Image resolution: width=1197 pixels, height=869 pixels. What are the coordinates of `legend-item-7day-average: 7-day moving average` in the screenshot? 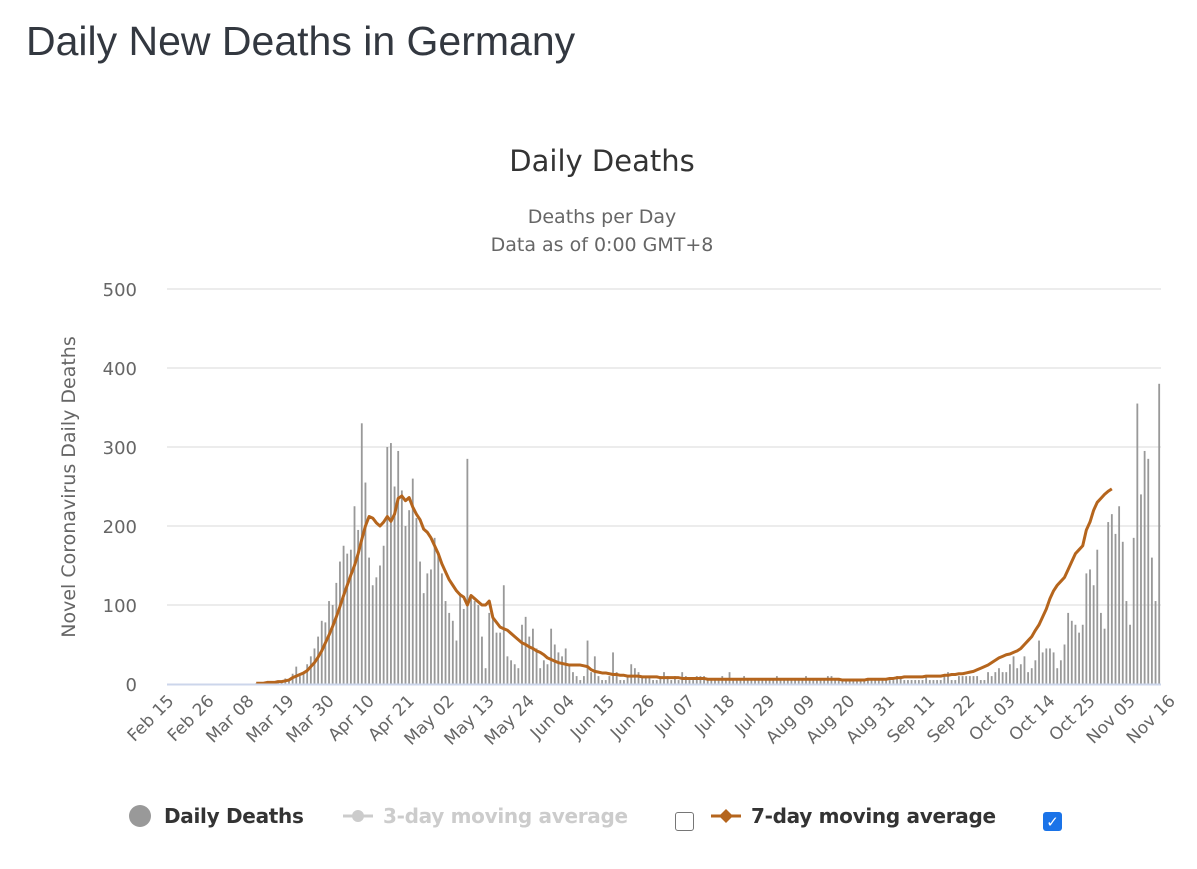 It's located at (853, 816).